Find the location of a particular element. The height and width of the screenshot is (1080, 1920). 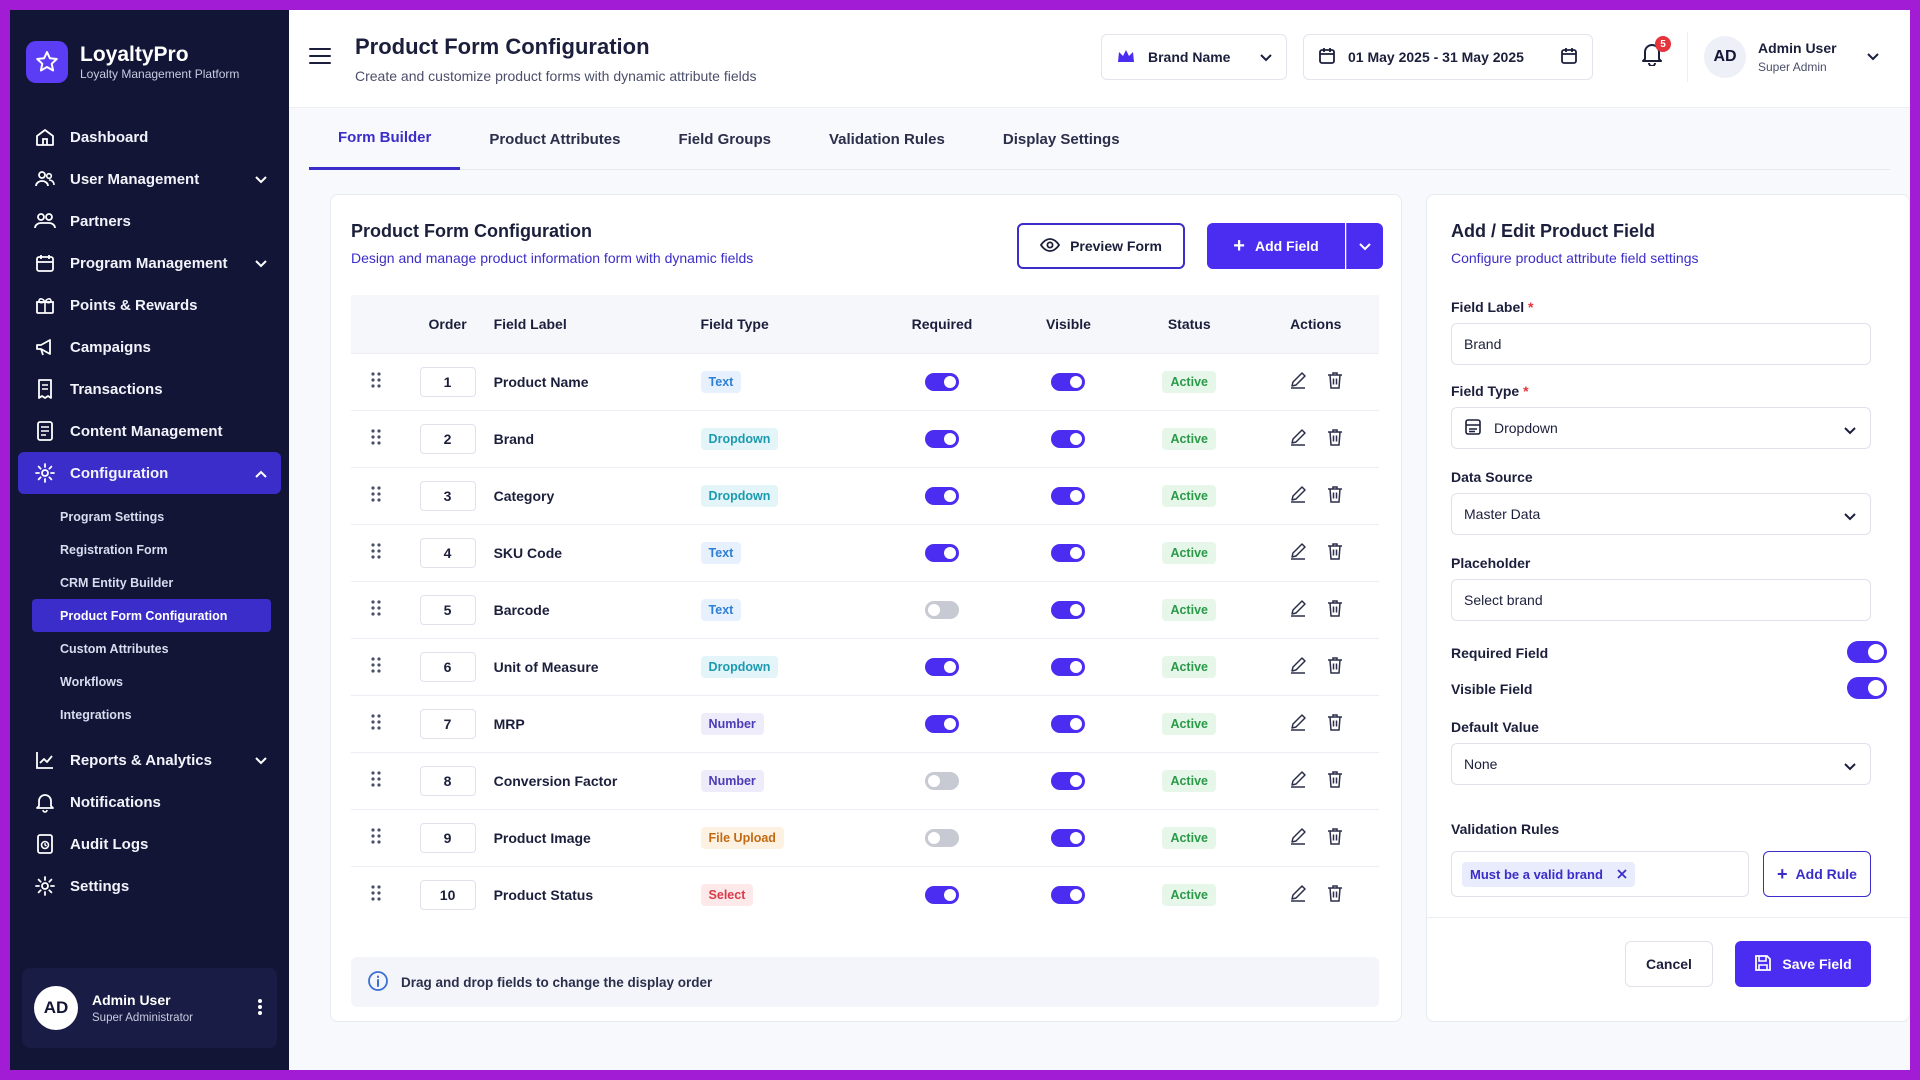

sidebar-item-dashboard: Dashboard is located at coordinates (149, 137).